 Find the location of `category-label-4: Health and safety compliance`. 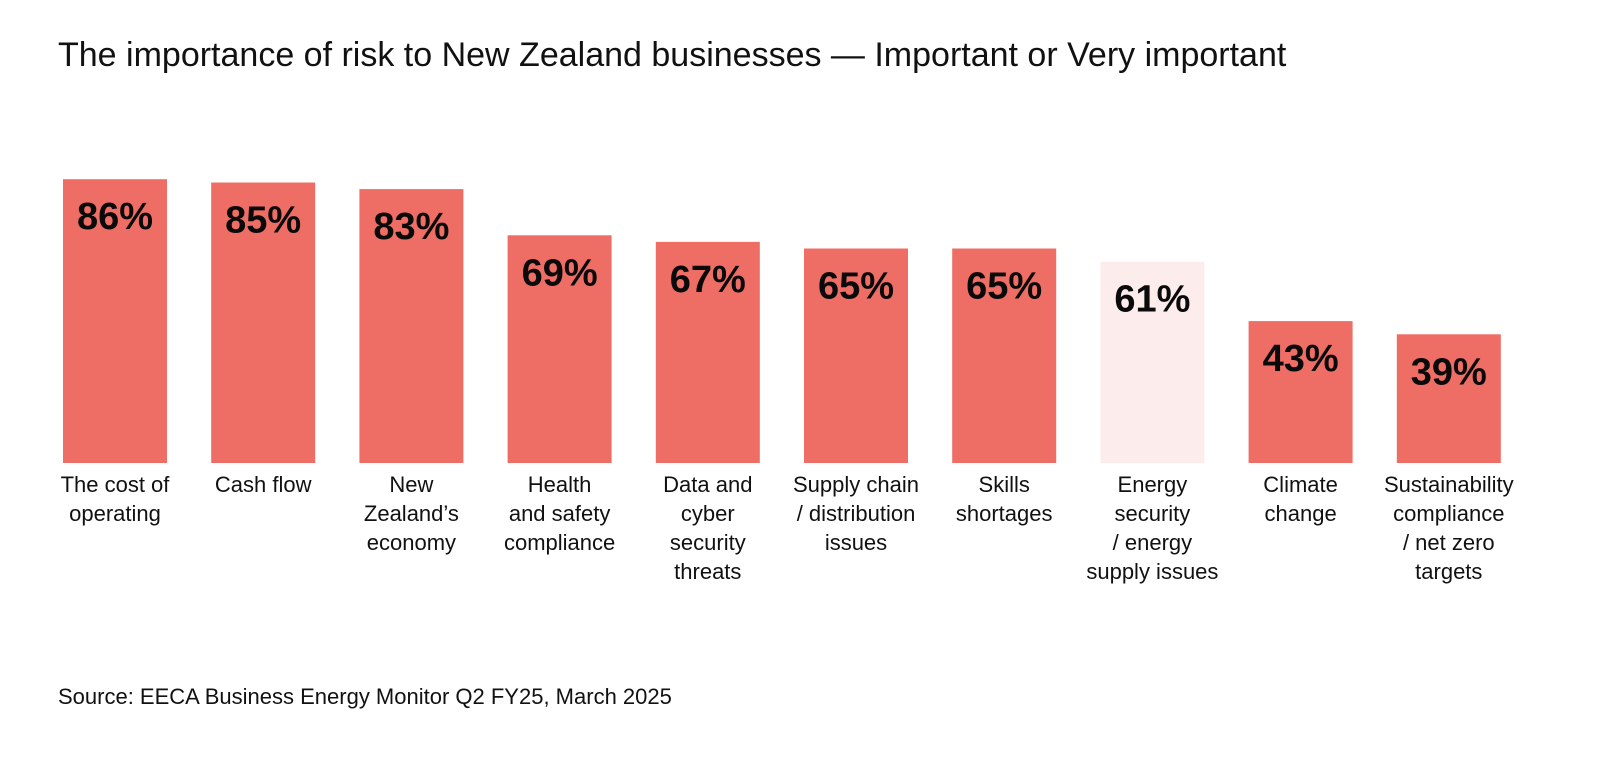

category-label-4: Health and safety compliance is located at coordinates (559, 513).